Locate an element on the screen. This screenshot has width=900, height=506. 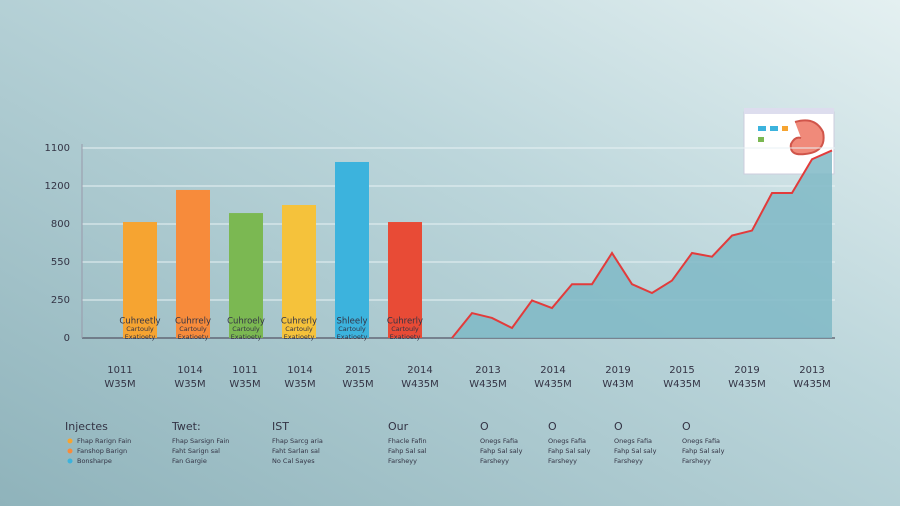
legend-line: Faht Sarlan sal is located at coordinates (296, 451).